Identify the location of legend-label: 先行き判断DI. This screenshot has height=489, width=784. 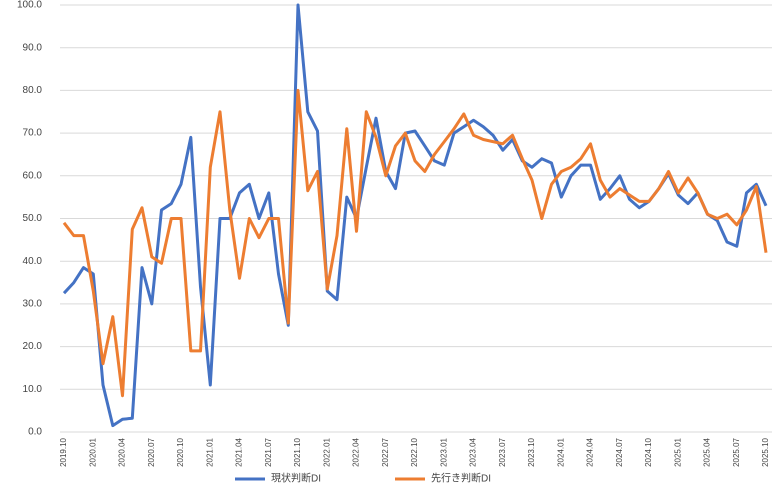
(461, 478).